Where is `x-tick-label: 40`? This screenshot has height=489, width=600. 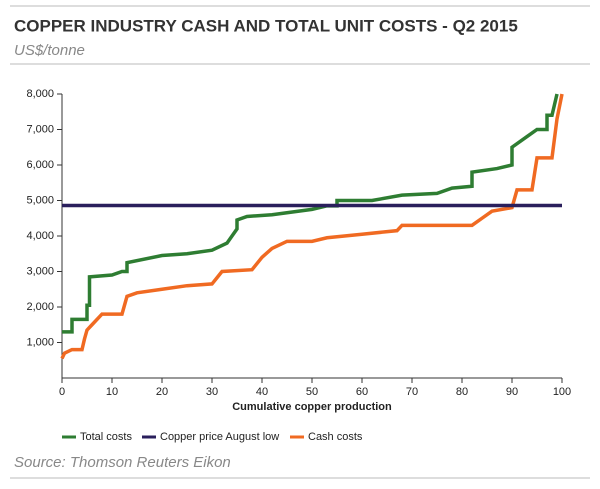
x-tick-label: 40 is located at coordinates (262, 392).